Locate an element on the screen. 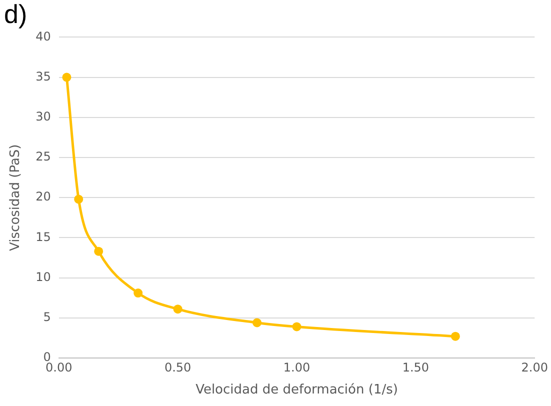 This screenshot has width=551, height=406. x-tick-label: 1.50 is located at coordinates (416, 367).